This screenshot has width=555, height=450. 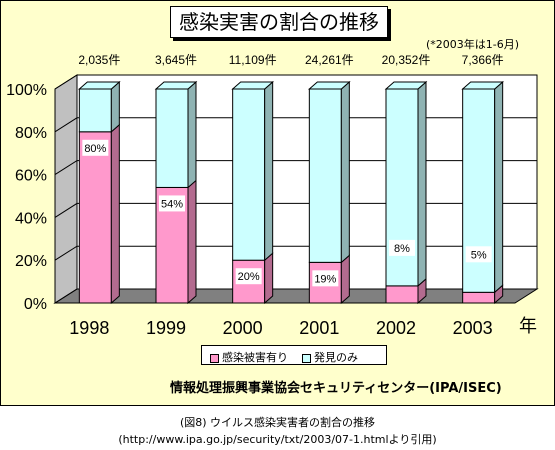 I want to click on data-label: 8%, so click(x=402, y=249).